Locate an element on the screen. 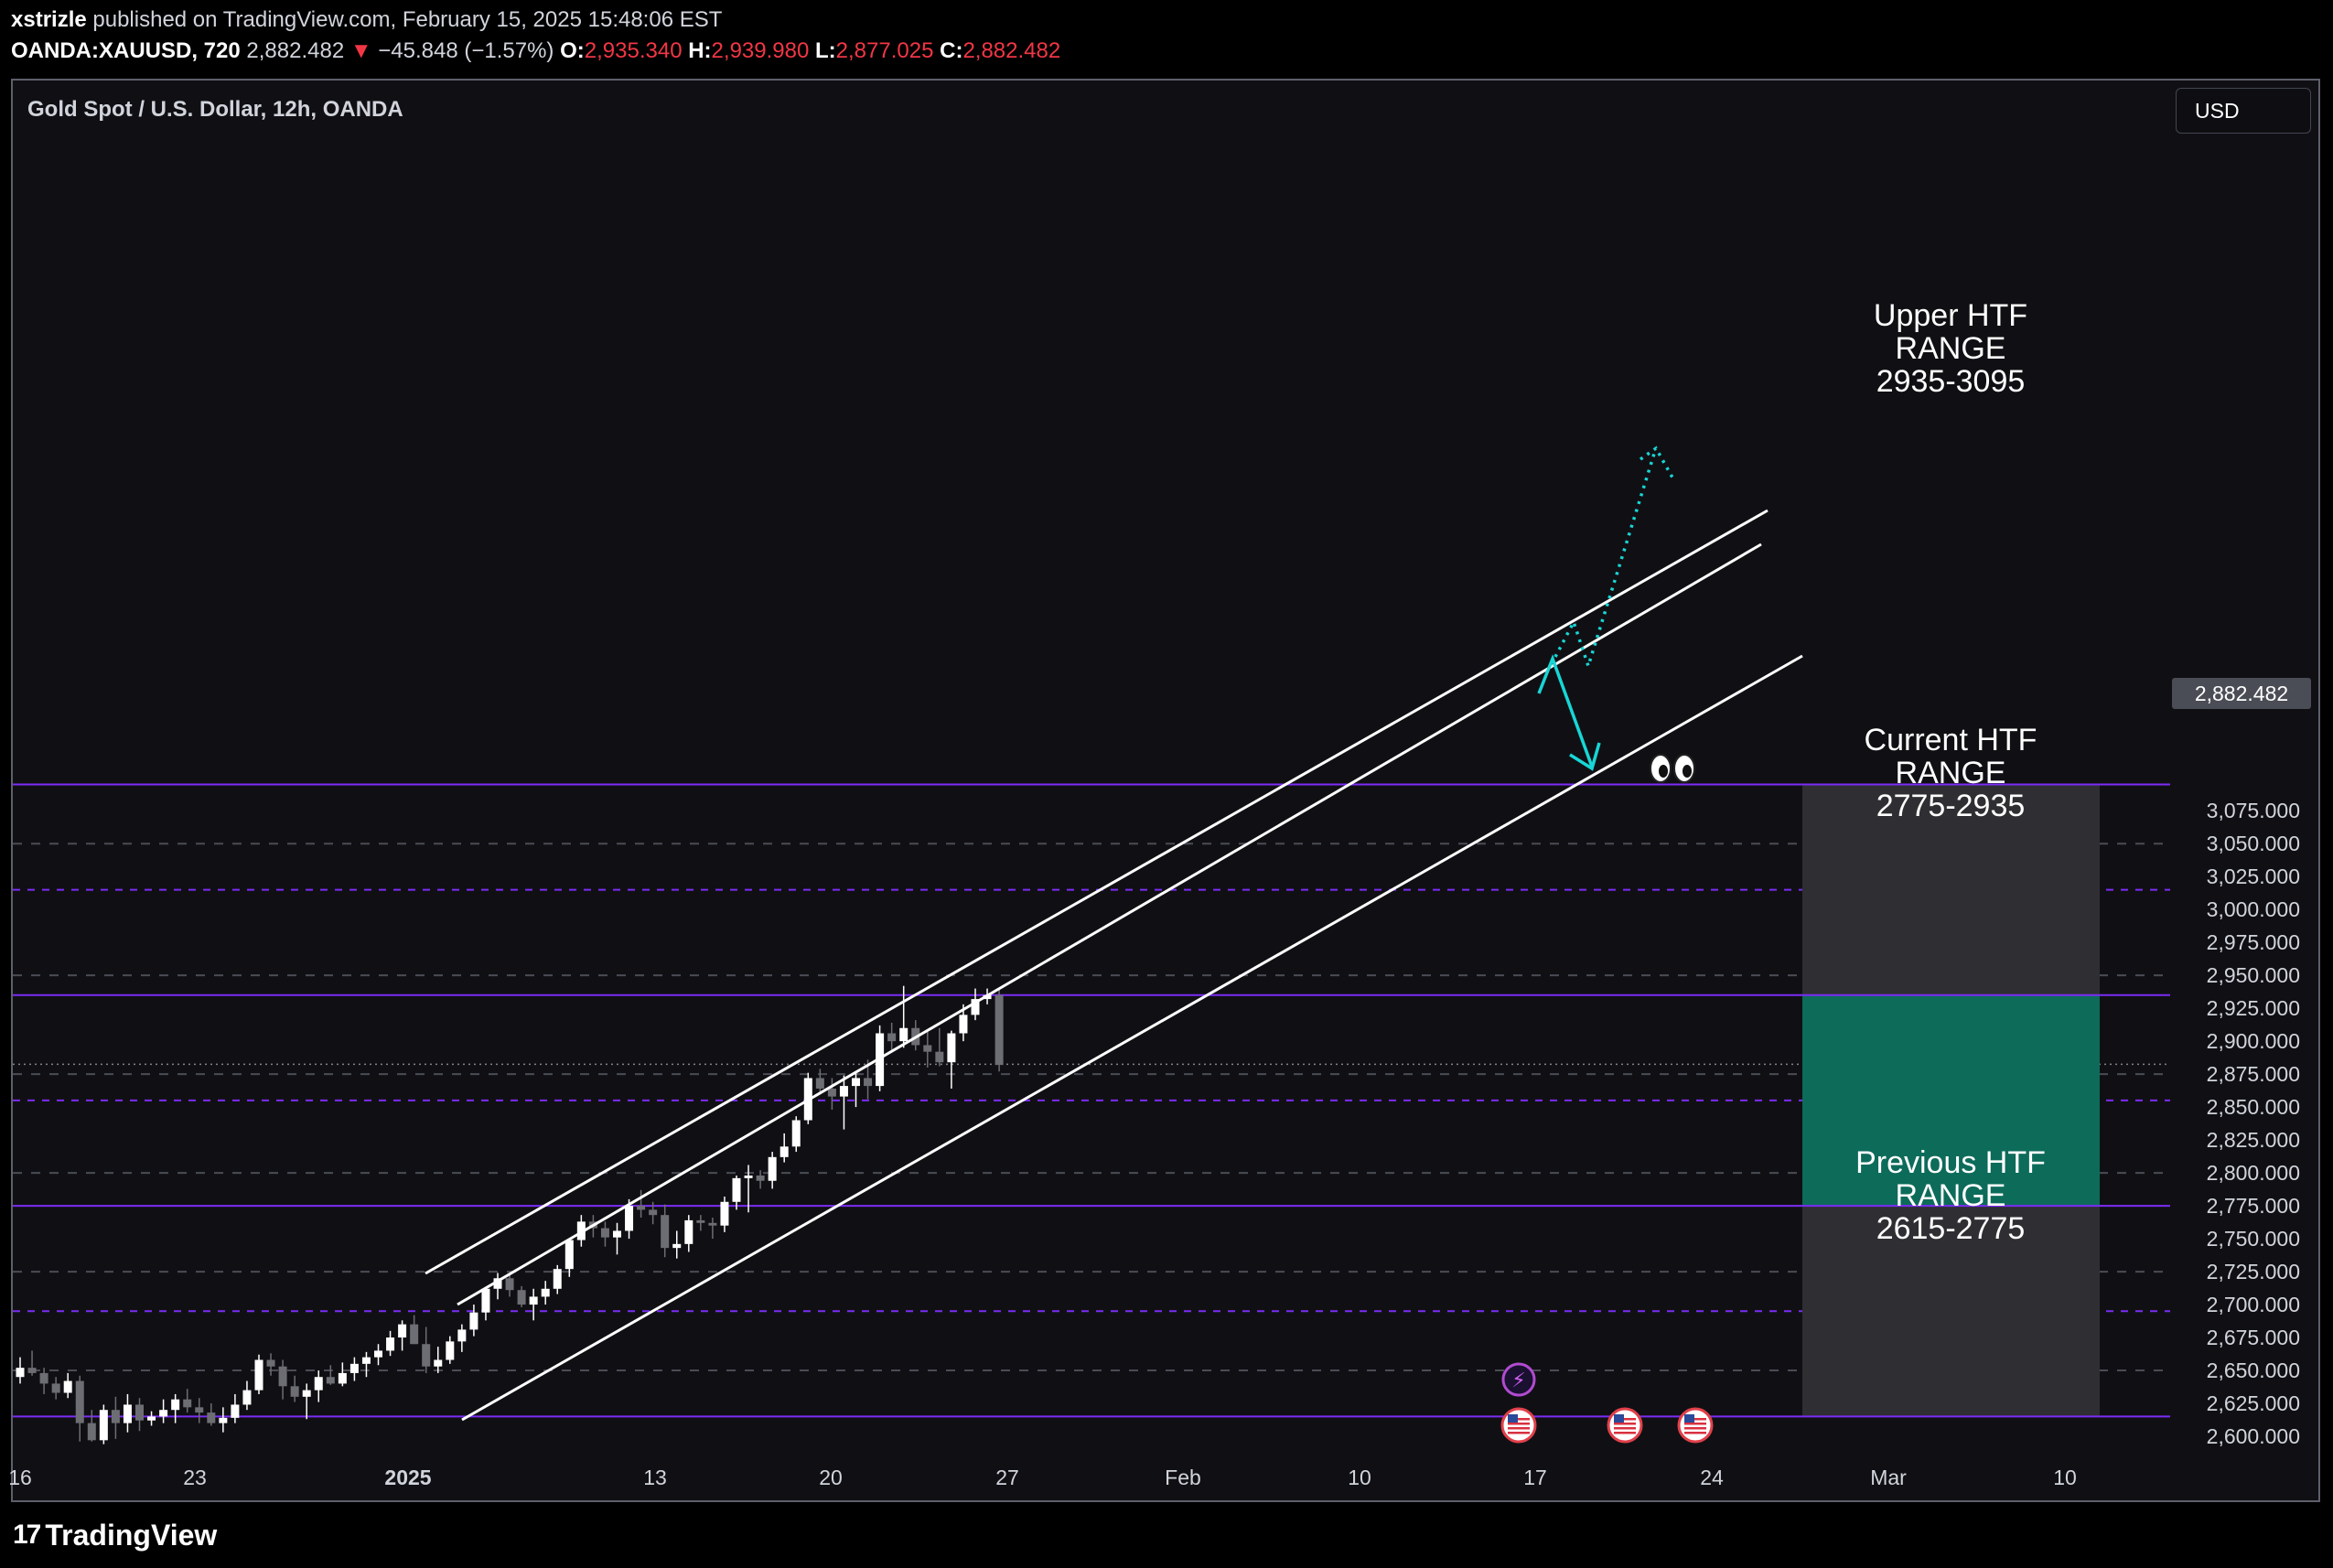  open-value: 2,935.340 is located at coordinates (633, 50).